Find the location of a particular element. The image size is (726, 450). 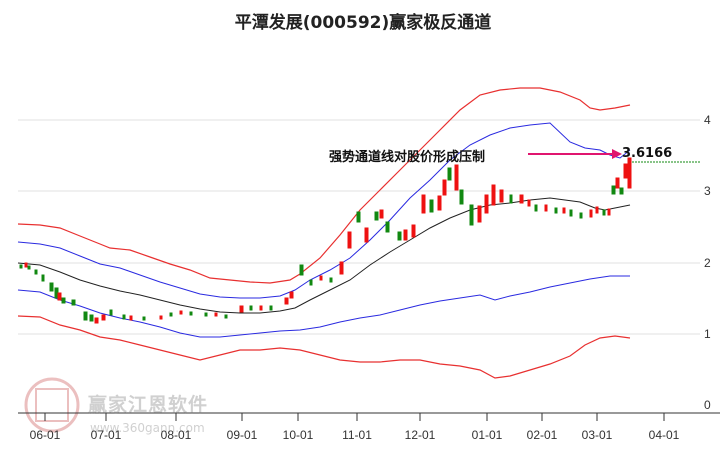

y-tick-4: 4 is located at coordinates (707, 120).